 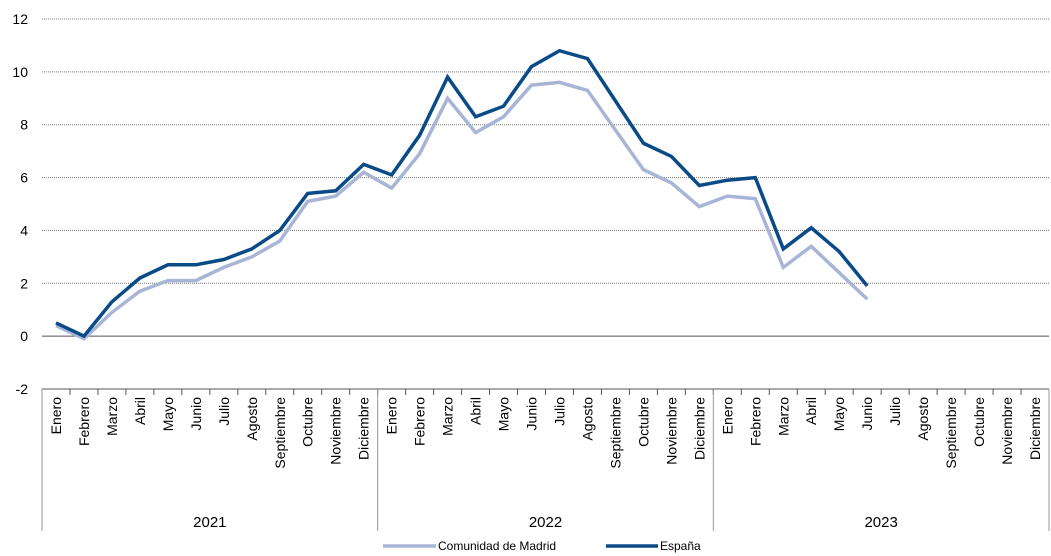 What do you see at coordinates (22, 389) in the screenshot?
I see `y-tick-label: -2` at bounding box center [22, 389].